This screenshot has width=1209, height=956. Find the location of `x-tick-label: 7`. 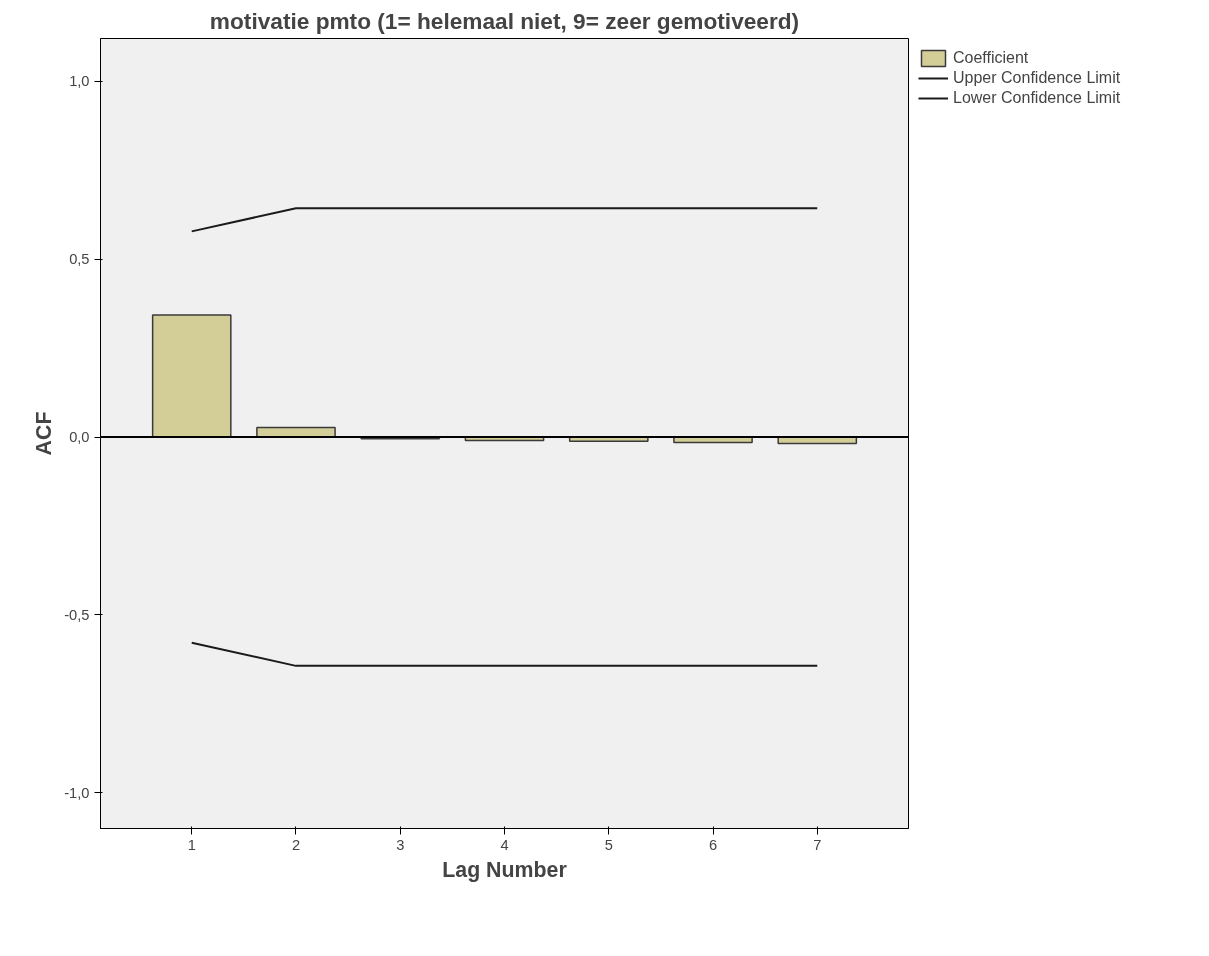

x-tick-label: 7 is located at coordinates (817, 844).